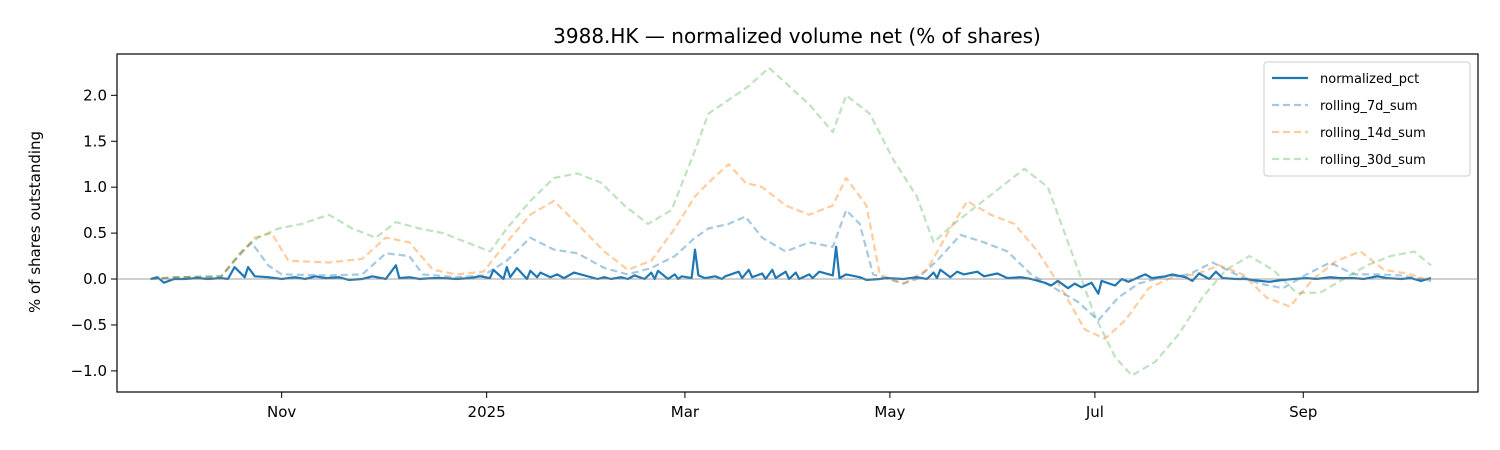 The width and height of the screenshot is (1500, 450). Describe the element at coordinates (89, 325) in the screenshot. I see `y-tick-label: −0.5` at that location.